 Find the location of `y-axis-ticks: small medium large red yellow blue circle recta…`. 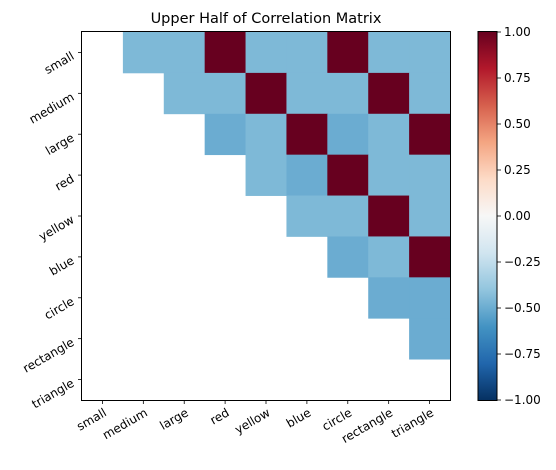

y-axis-ticks: small medium large red yellow blue circle recta… is located at coordinates (51, 230).